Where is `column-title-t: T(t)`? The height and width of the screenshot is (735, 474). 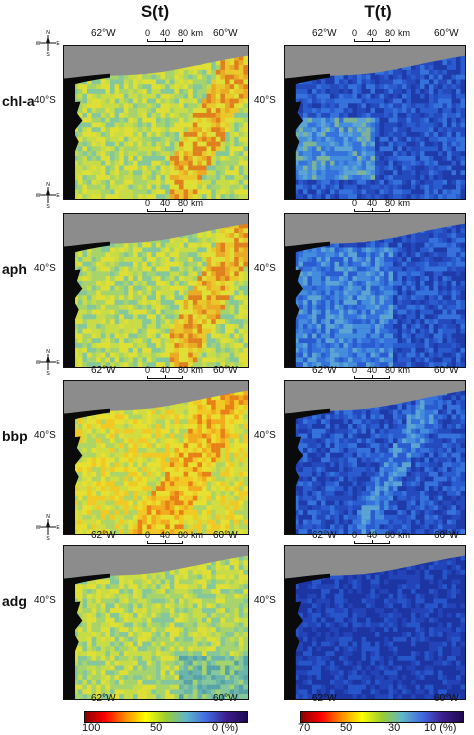 column-title-t: T(t) is located at coordinates (378, 11).